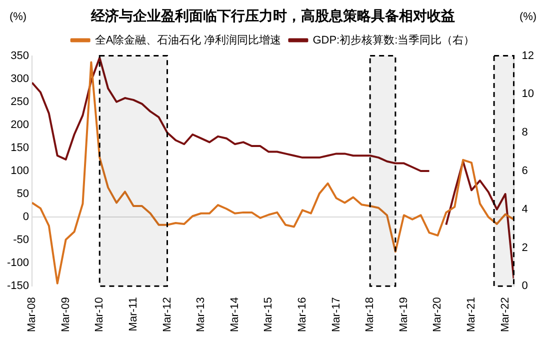  I want to click on y-tick-label: 350, so click(20, 56).